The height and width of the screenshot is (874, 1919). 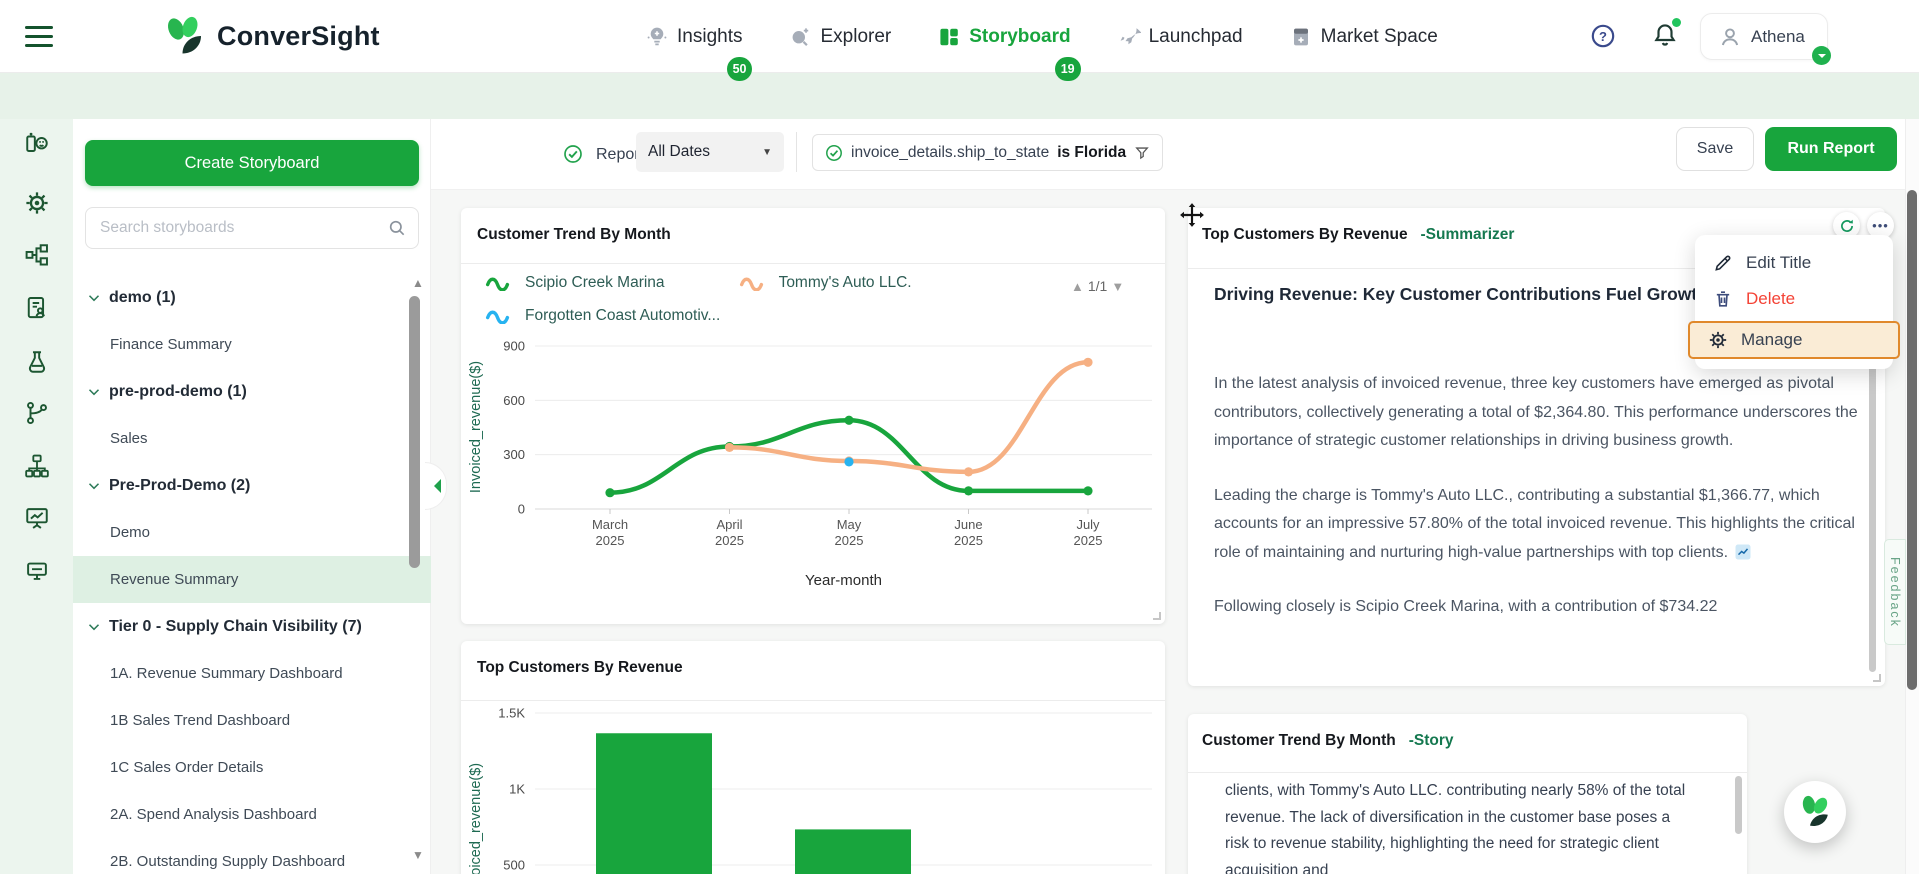 I want to click on state-filter-chip: invoice_details.ship_to_state is Florida, so click(x=988, y=152).